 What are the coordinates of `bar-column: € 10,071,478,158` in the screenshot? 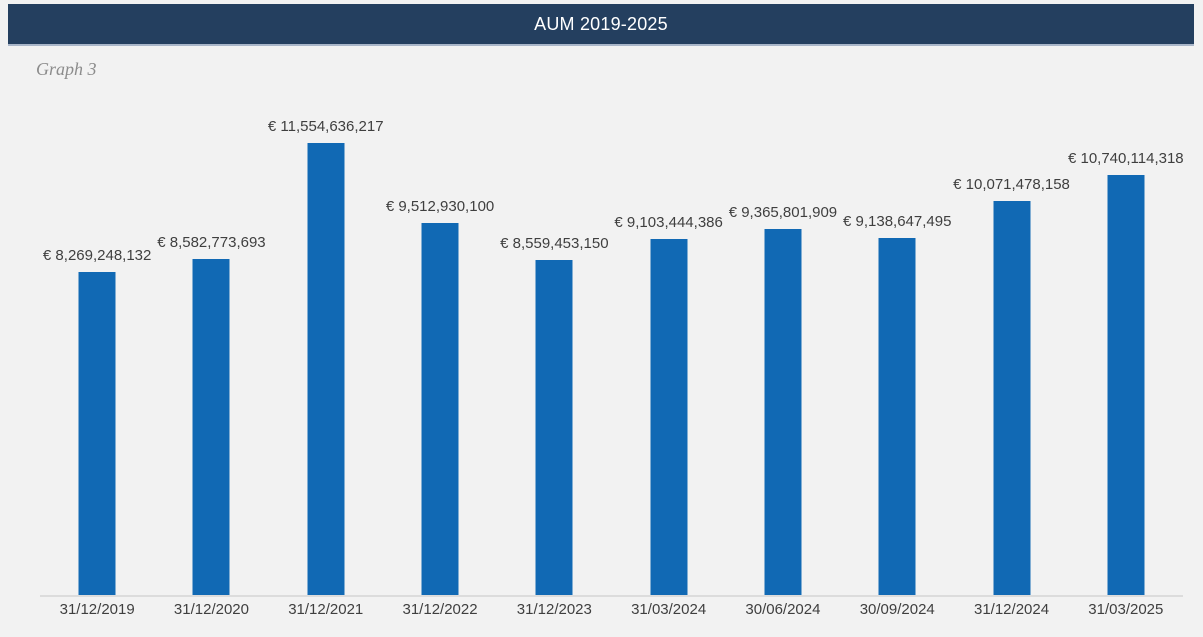 It's located at (1011, 353).